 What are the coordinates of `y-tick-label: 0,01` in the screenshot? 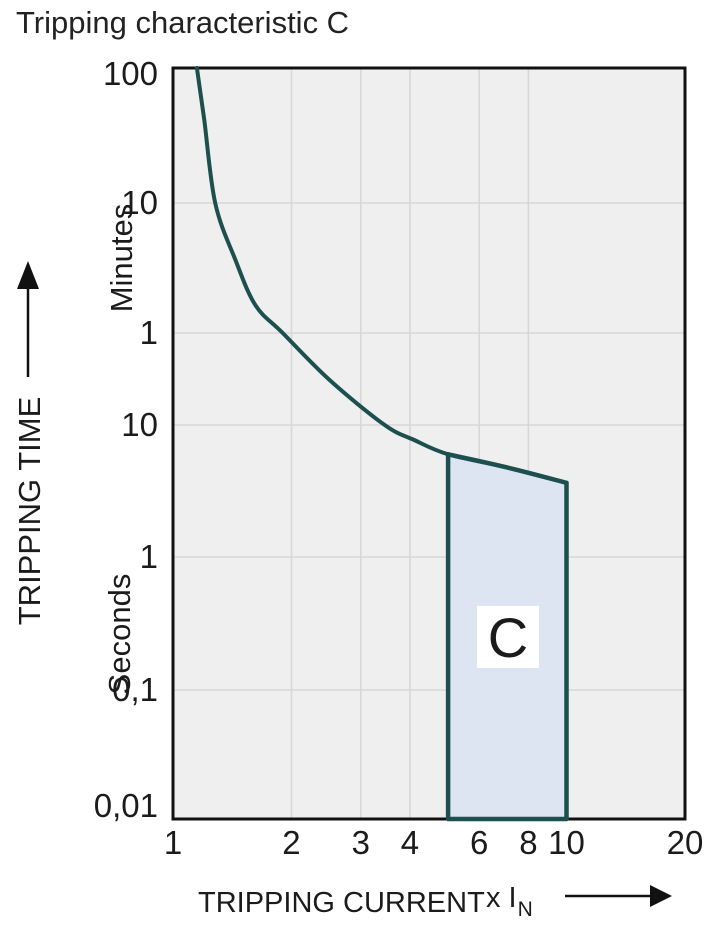 It's located at (125, 805).